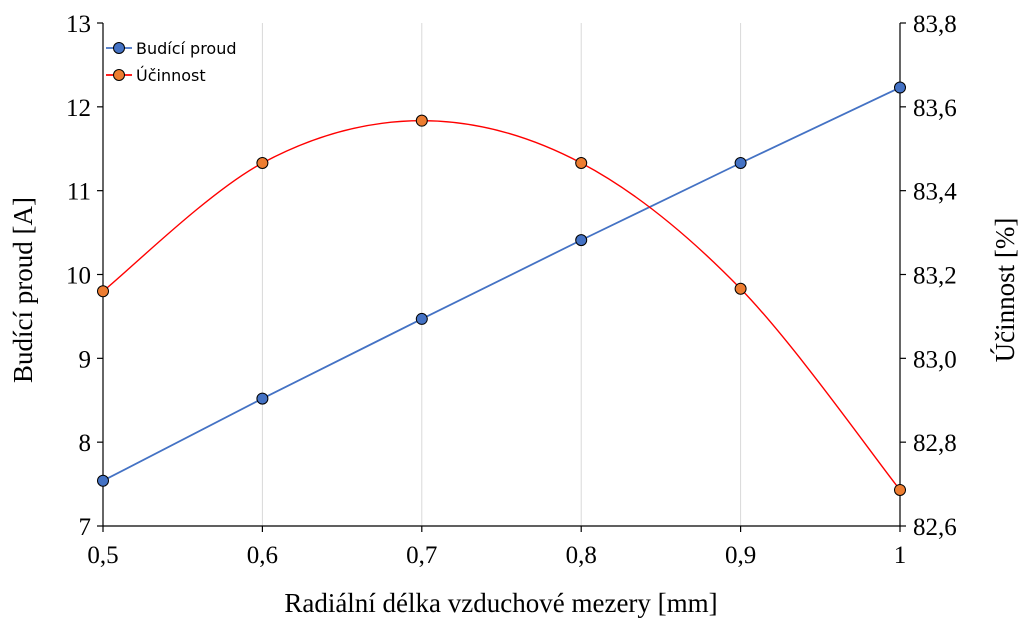 The image size is (1022, 621). Describe the element at coordinates (79, 192) in the screenshot. I see `y-tick-label: 11` at that location.